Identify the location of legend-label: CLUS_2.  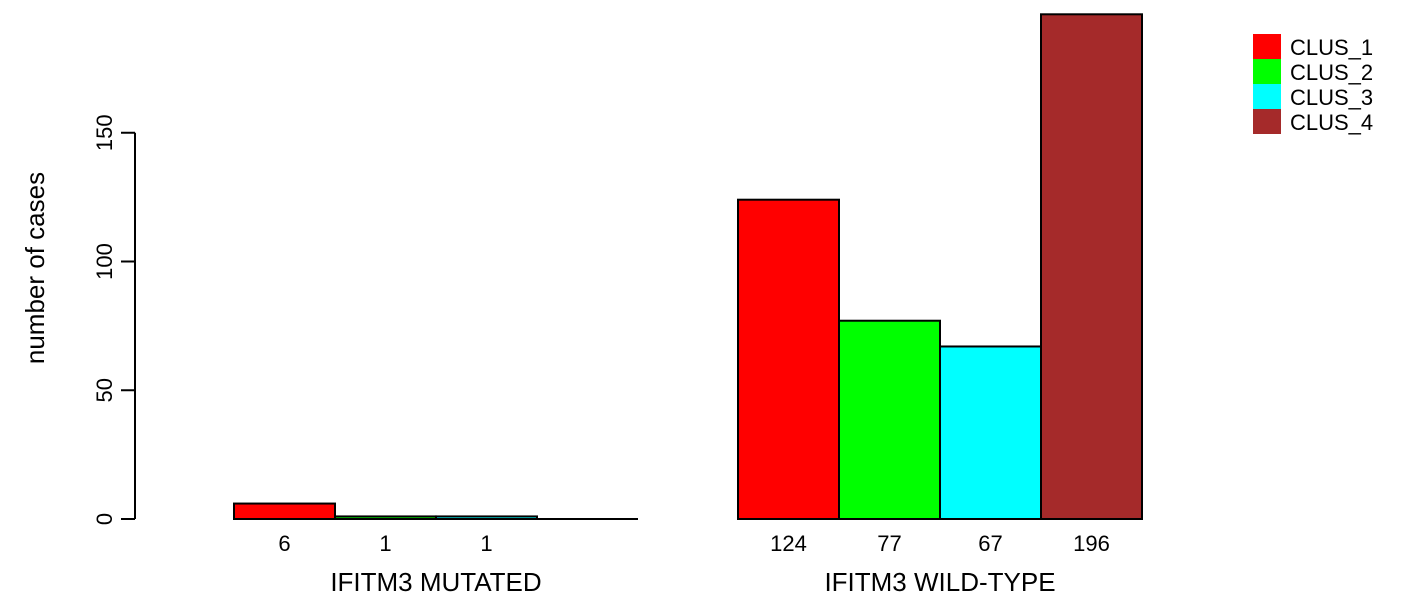
(1331, 72).